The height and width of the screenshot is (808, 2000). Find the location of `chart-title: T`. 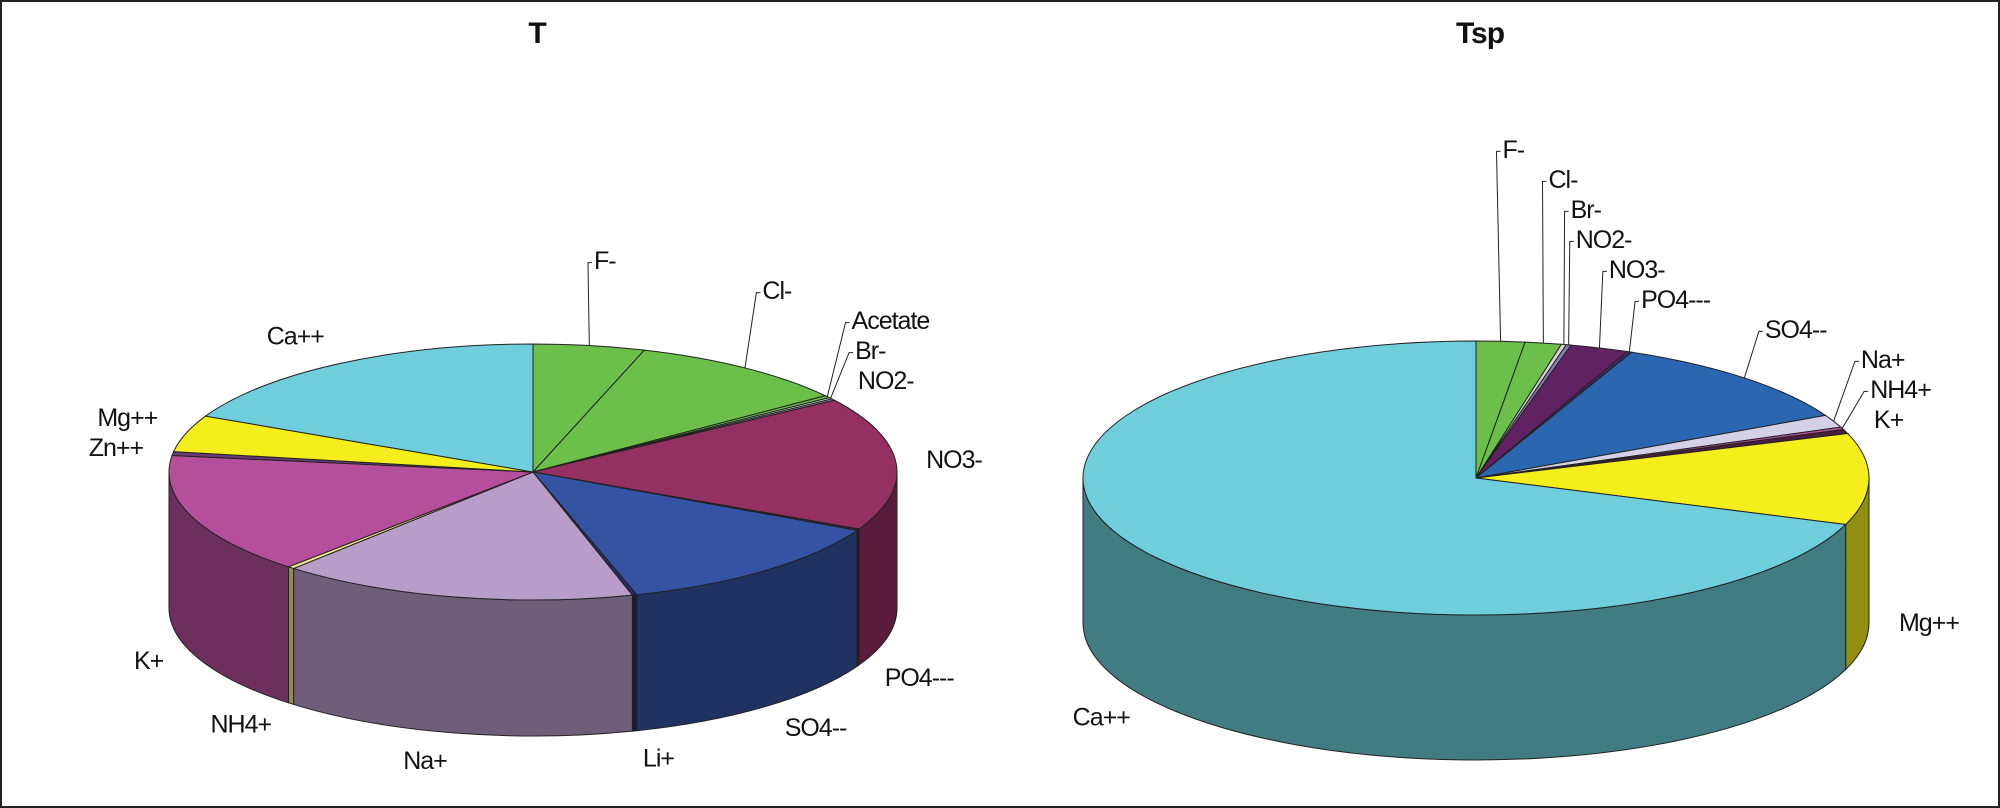

chart-title: T is located at coordinates (537, 33).